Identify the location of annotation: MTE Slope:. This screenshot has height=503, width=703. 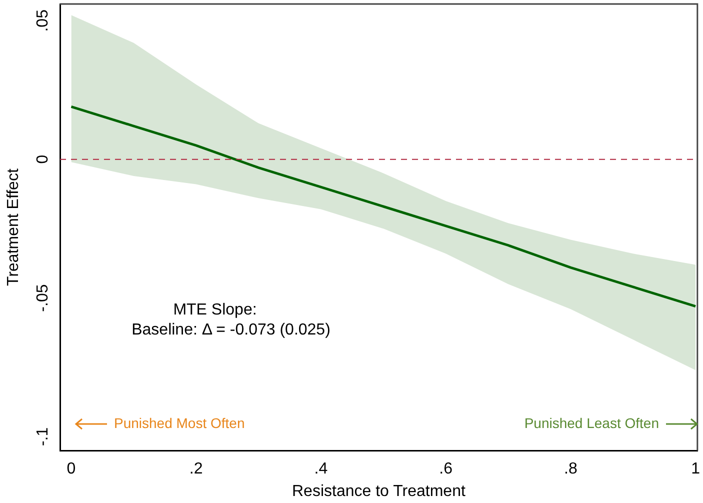
(215, 309).